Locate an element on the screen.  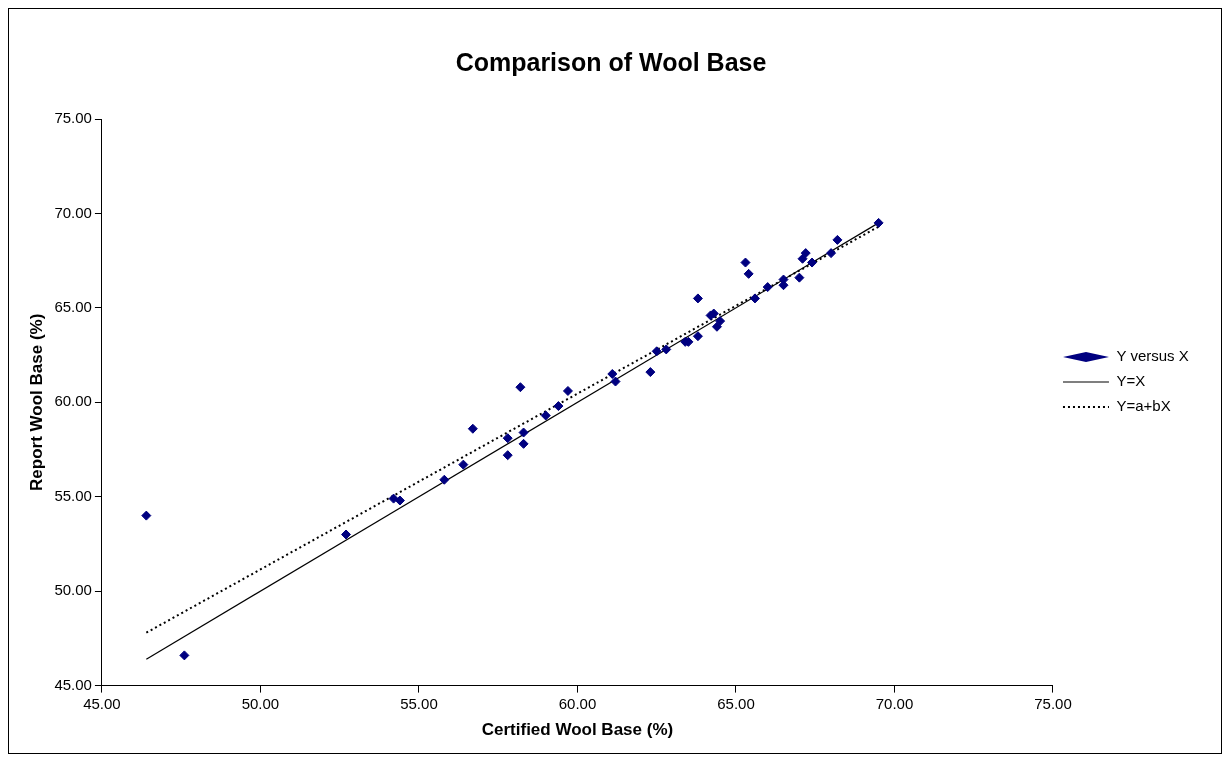
x-tick-label: 65.00 is located at coordinates (736, 703).